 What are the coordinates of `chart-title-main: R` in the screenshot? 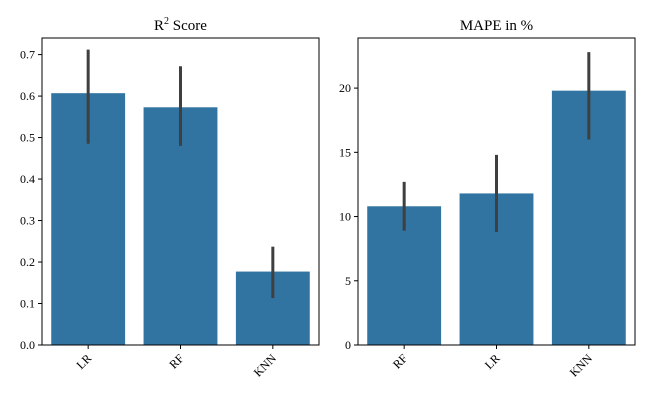 It's located at (159, 26).